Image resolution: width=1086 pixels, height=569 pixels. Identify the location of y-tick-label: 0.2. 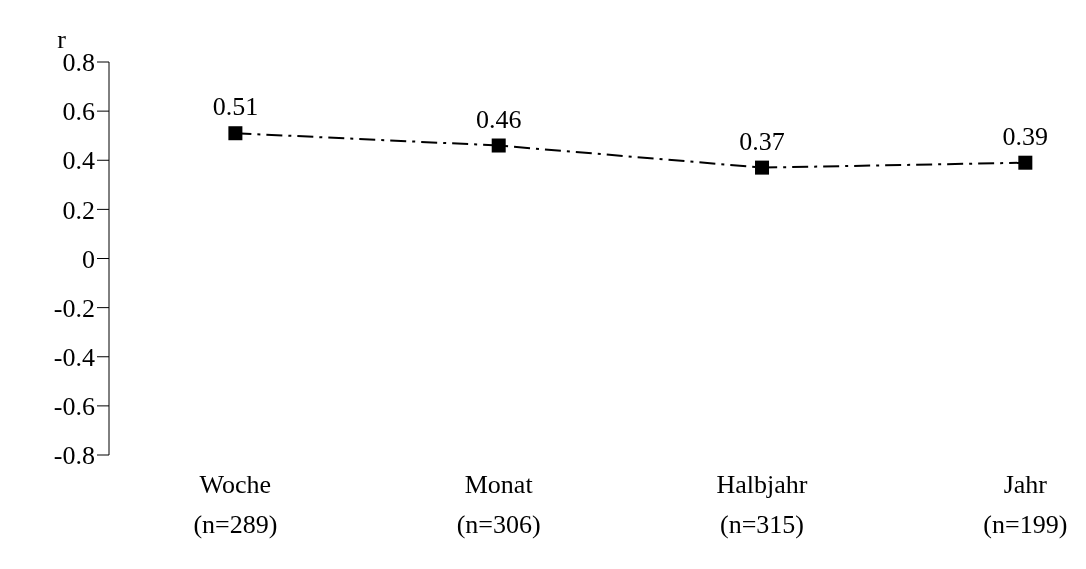
(78, 210).